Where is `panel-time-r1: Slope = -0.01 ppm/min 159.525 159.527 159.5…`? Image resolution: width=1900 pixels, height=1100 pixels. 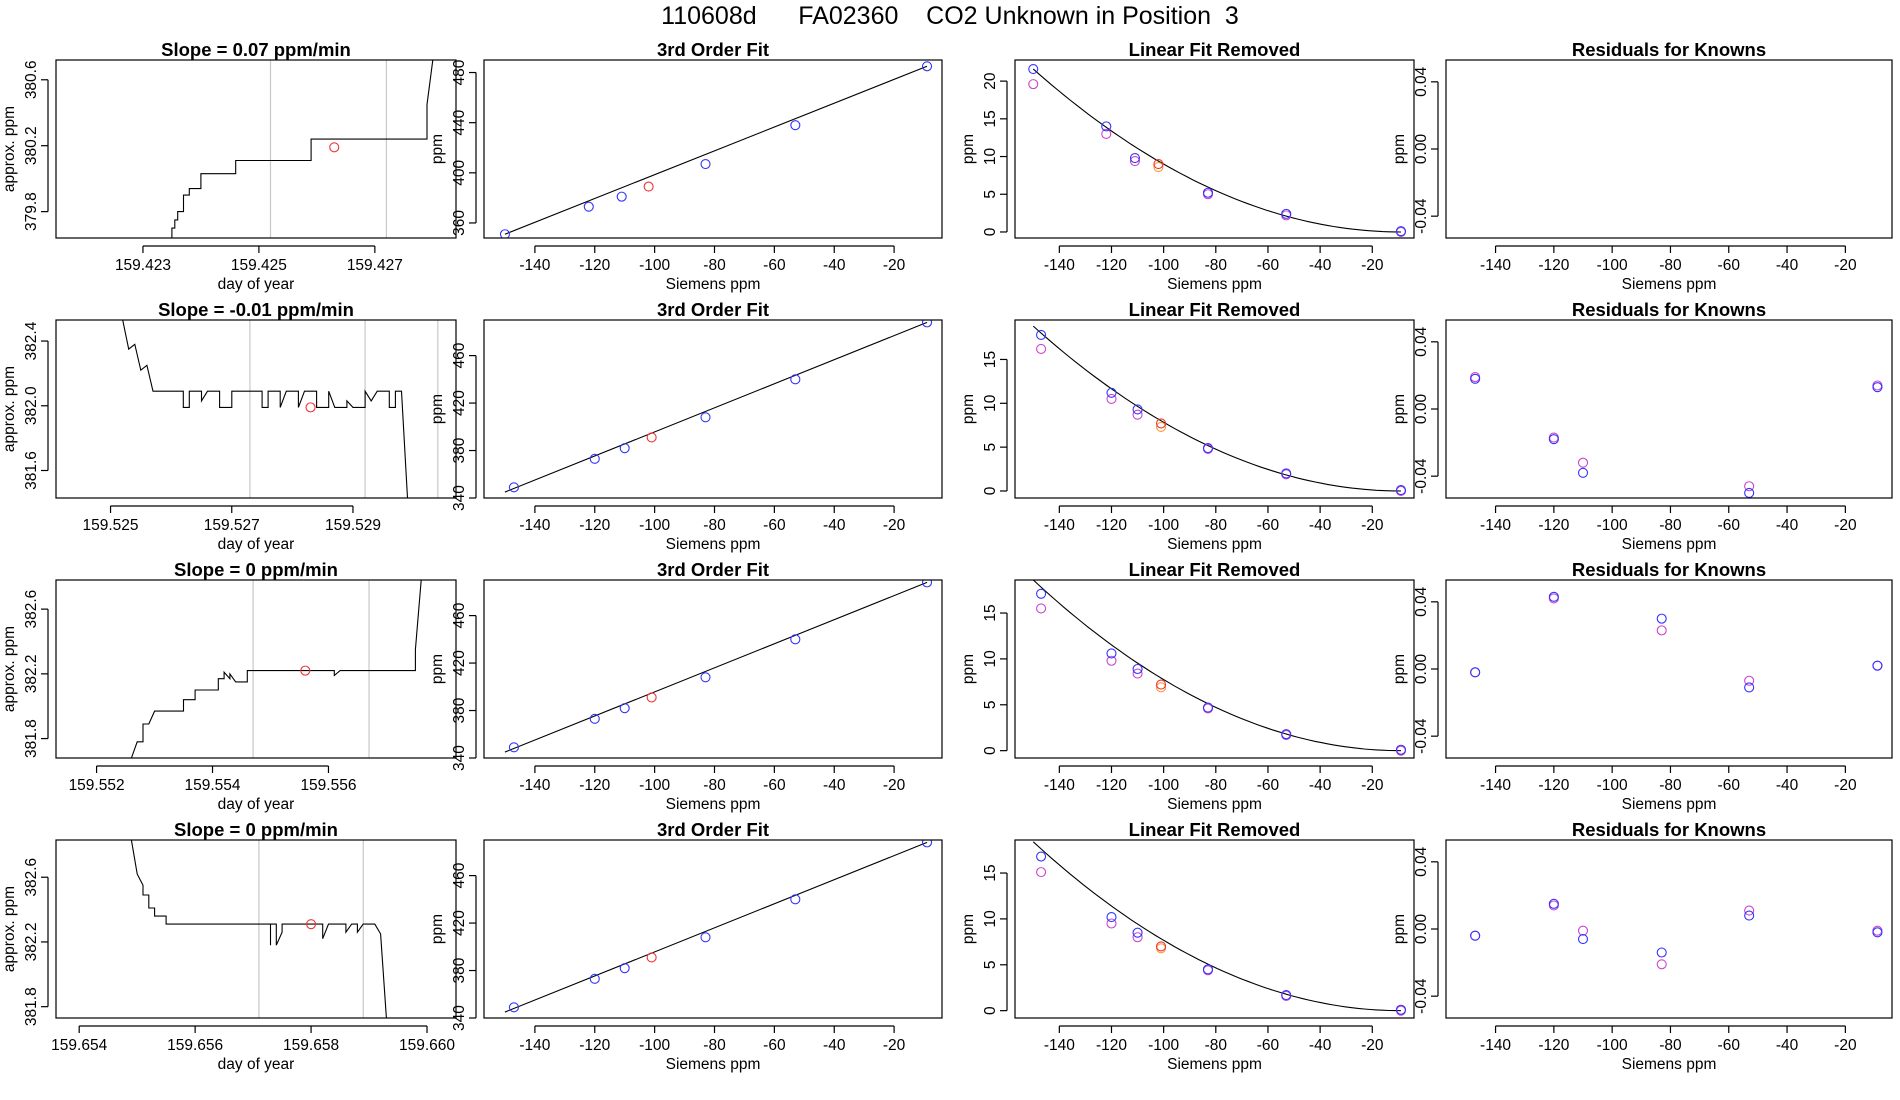
panel-time-r1: Slope = -0.01 ppm/min 159.525 159.527 159.5… is located at coordinates (229, 426).